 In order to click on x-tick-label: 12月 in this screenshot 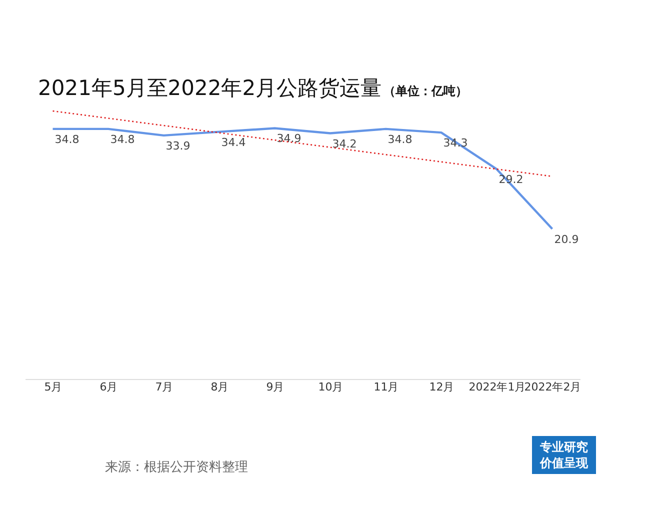, I will do `click(441, 387)`.